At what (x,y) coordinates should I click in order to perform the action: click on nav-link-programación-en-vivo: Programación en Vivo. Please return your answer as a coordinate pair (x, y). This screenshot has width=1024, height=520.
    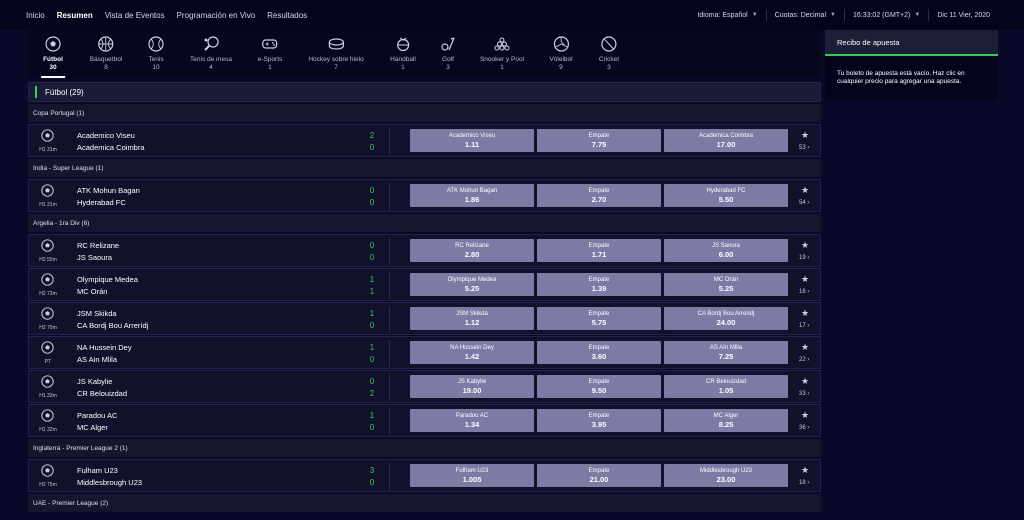
    Looking at the image, I should click on (216, 15).